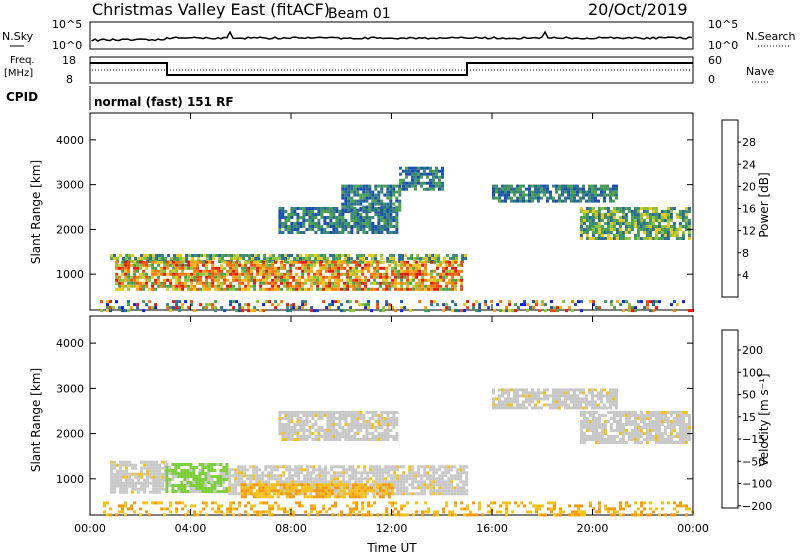  Describe the element at coordinates (392, 528) in the screenshot. I see `xtick-label: 12:00` at that location.